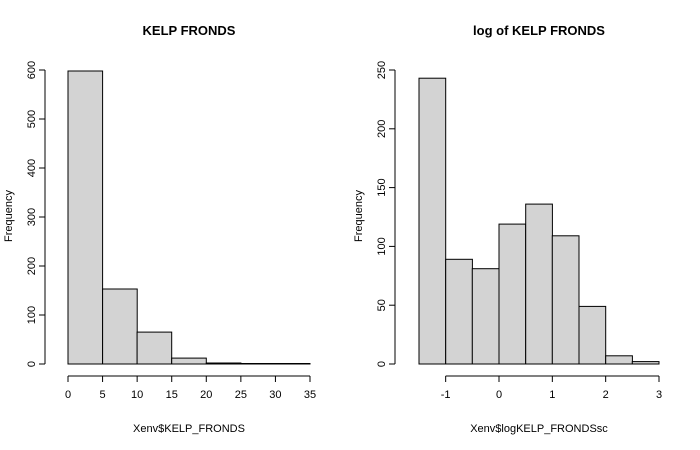 The image size is (700, 450). What do you see at coordinates (382, 70) in the screenshot?
I see `y-tick-label: 250` at bounding box center [382, 70].